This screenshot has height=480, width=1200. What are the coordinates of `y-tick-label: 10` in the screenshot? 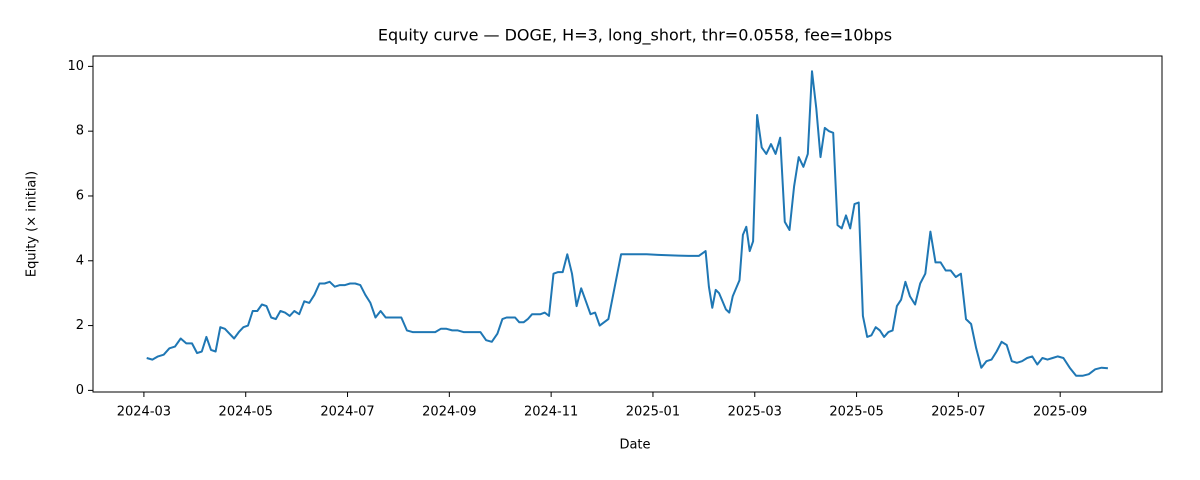 It's located at (75, 66).